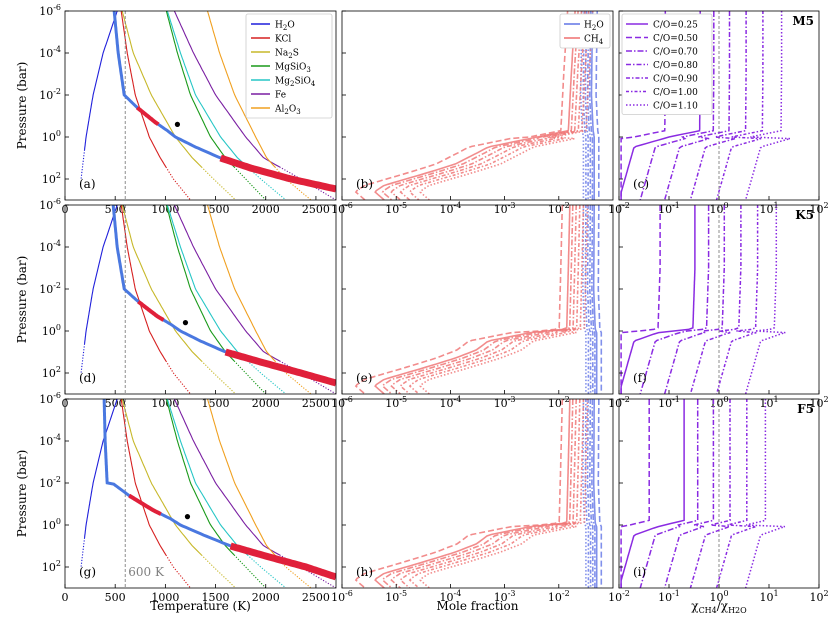 This screenshot has height=623, width=830. I want to click on y-tick-label: 10², so click(51, 372).